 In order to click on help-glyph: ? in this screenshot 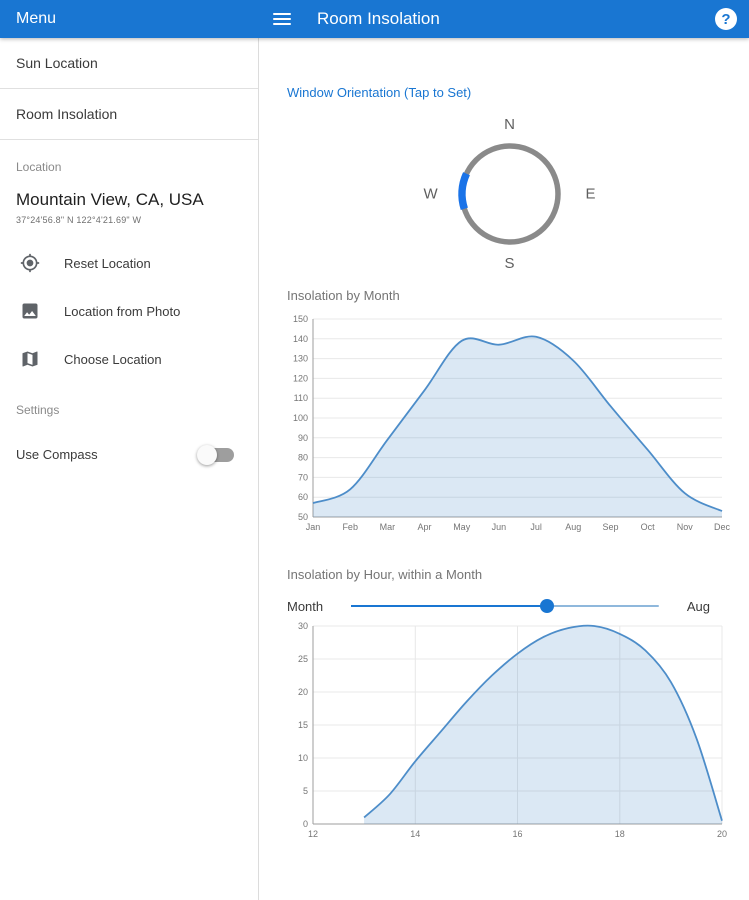, I will do `click(726, 19)`.